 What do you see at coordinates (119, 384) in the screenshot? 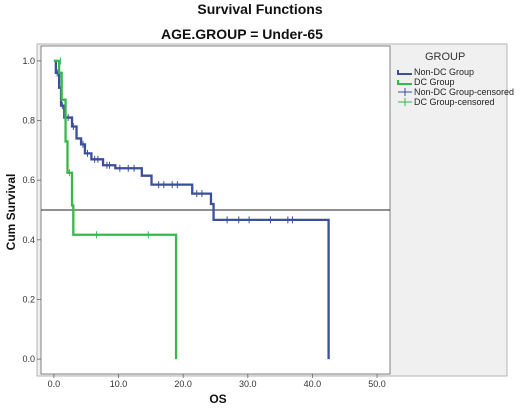
I see `x-tick-label: 10.0` at bounding box center [119, 384].